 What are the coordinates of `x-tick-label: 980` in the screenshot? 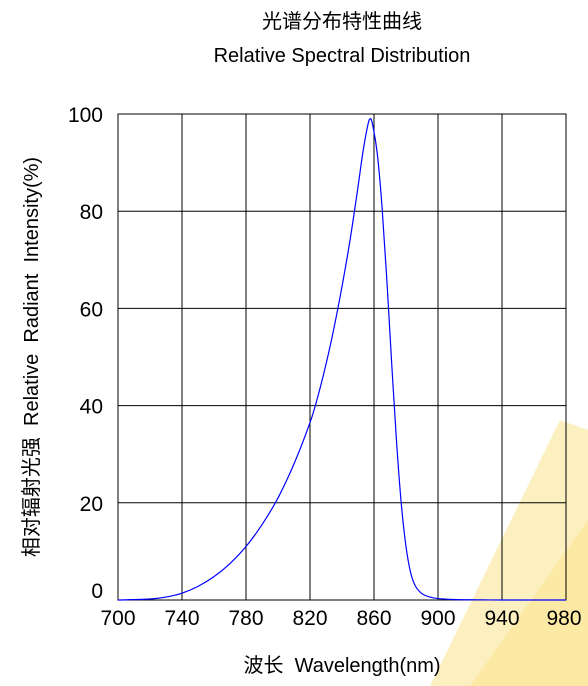 It's located at (563, 618).